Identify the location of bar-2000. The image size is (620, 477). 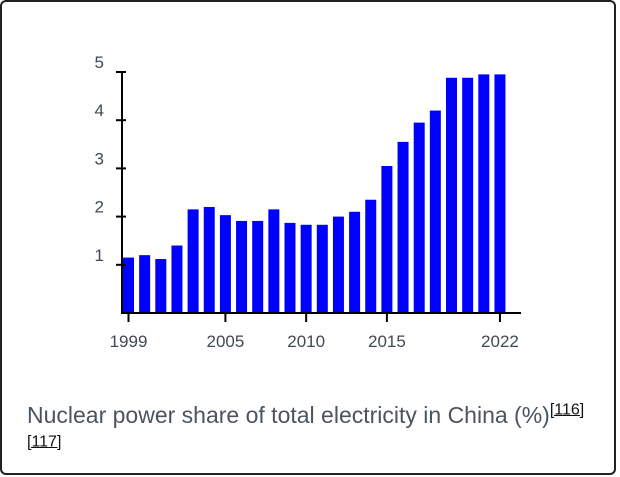
(145, 284).